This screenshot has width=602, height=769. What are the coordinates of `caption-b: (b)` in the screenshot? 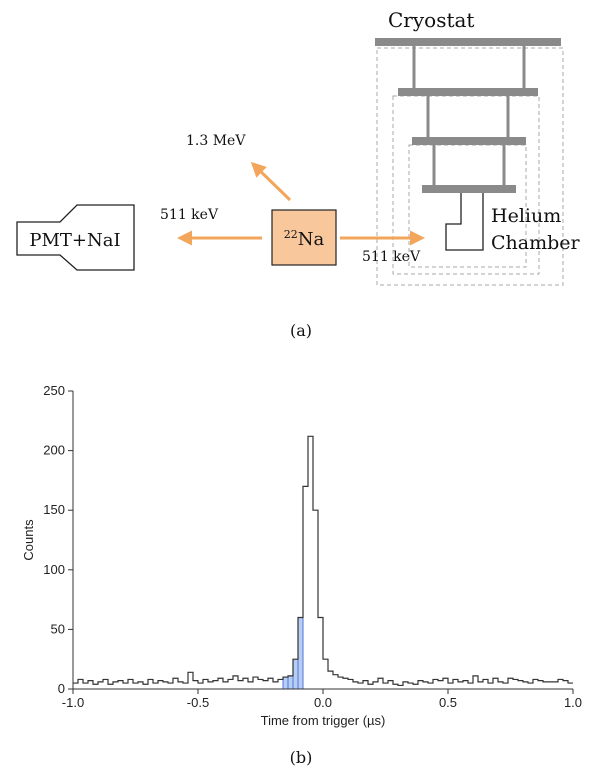 It's located at (301, 757).